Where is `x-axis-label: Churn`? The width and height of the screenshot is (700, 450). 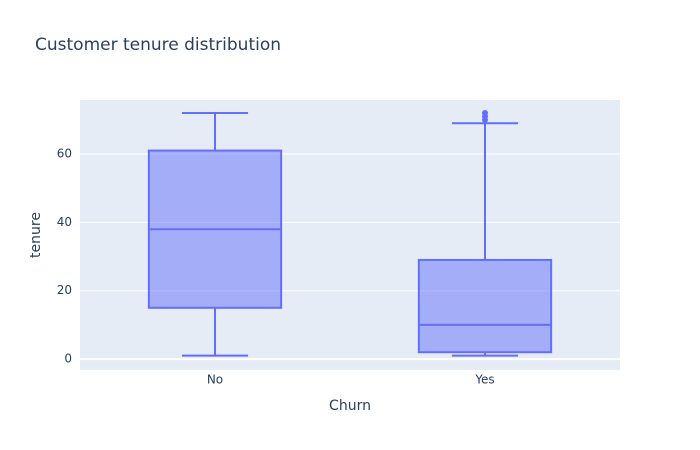
x-axis-label: Churn is located at coordinates (350, 406).